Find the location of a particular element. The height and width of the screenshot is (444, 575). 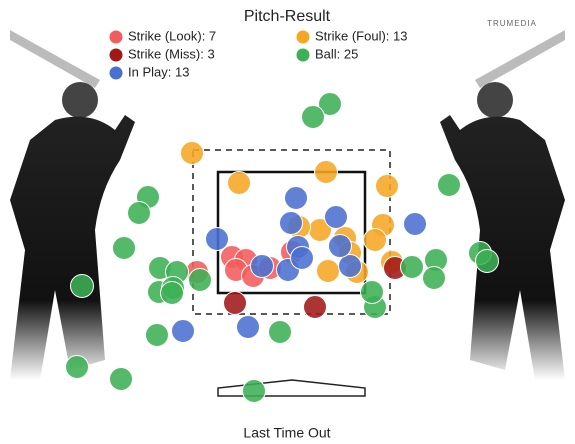

caption: Last Time Out is located at coordinates (286, 433).